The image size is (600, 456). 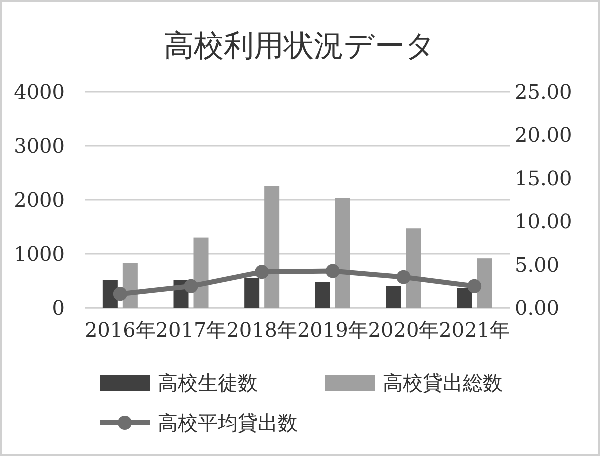 I want to click on y-tick-label: 1000, so click(x=39, y=254).